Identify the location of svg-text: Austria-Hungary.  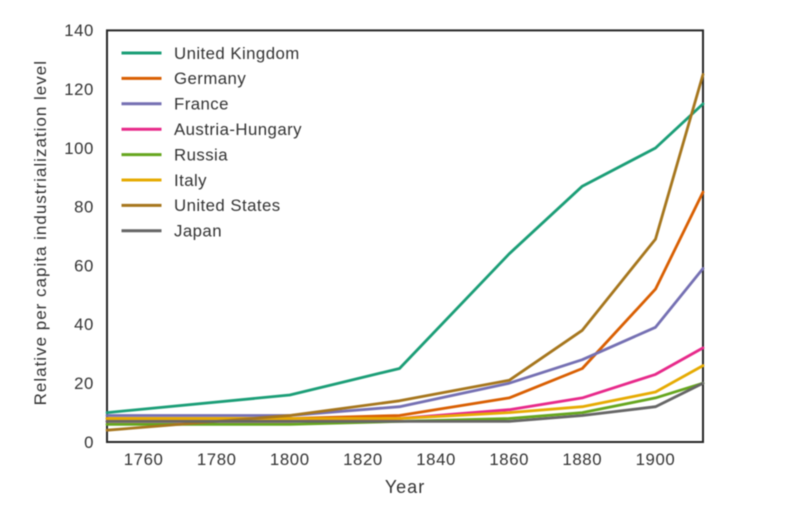
(238, 129).